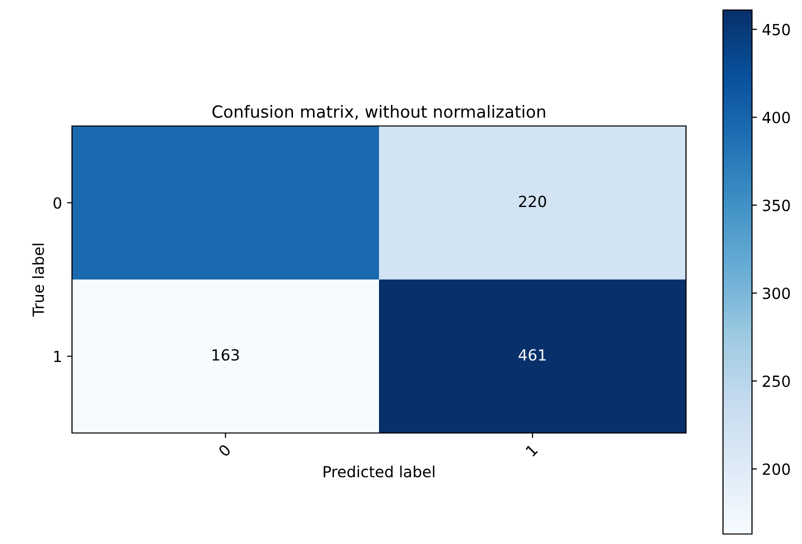 The width and height of the screenshot is (802, 544). What do you see at coordinates (776, 294) in the screenshot?
I see `color-bar-label: 300` at bounding box center [776, 294].